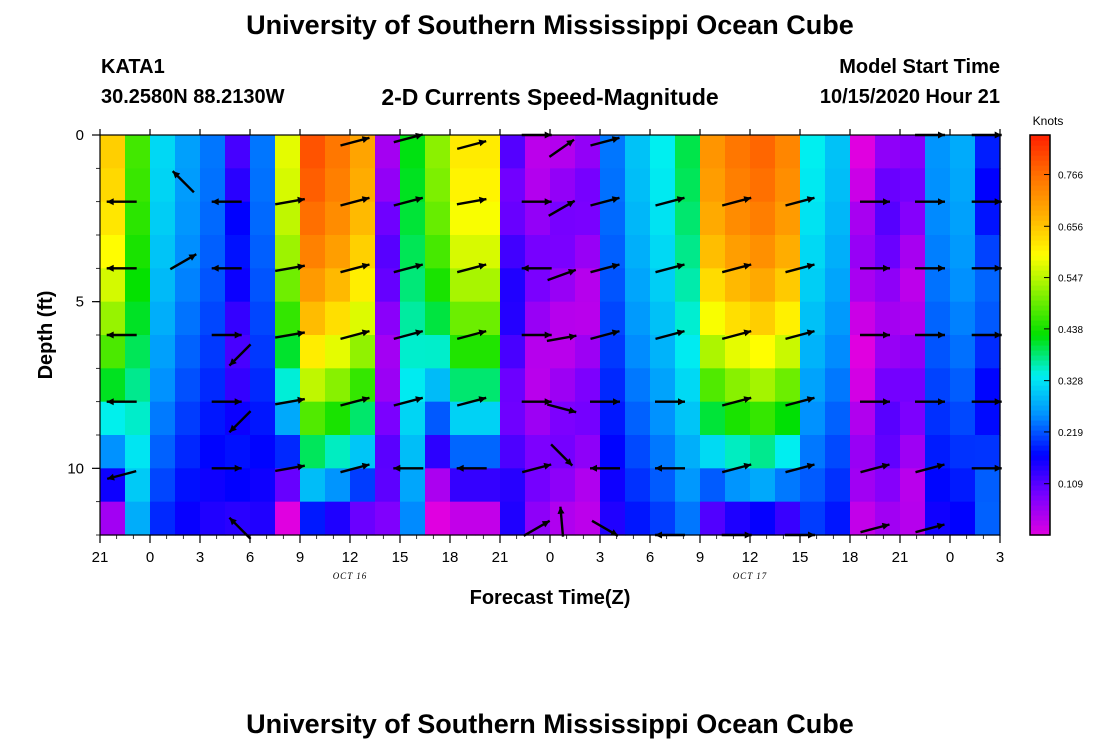 Image resolution: width=1100 pixels, height=750 pixels. I want to click on model-start-value: 10/15/2020 Hour 21, so click(909, 97).